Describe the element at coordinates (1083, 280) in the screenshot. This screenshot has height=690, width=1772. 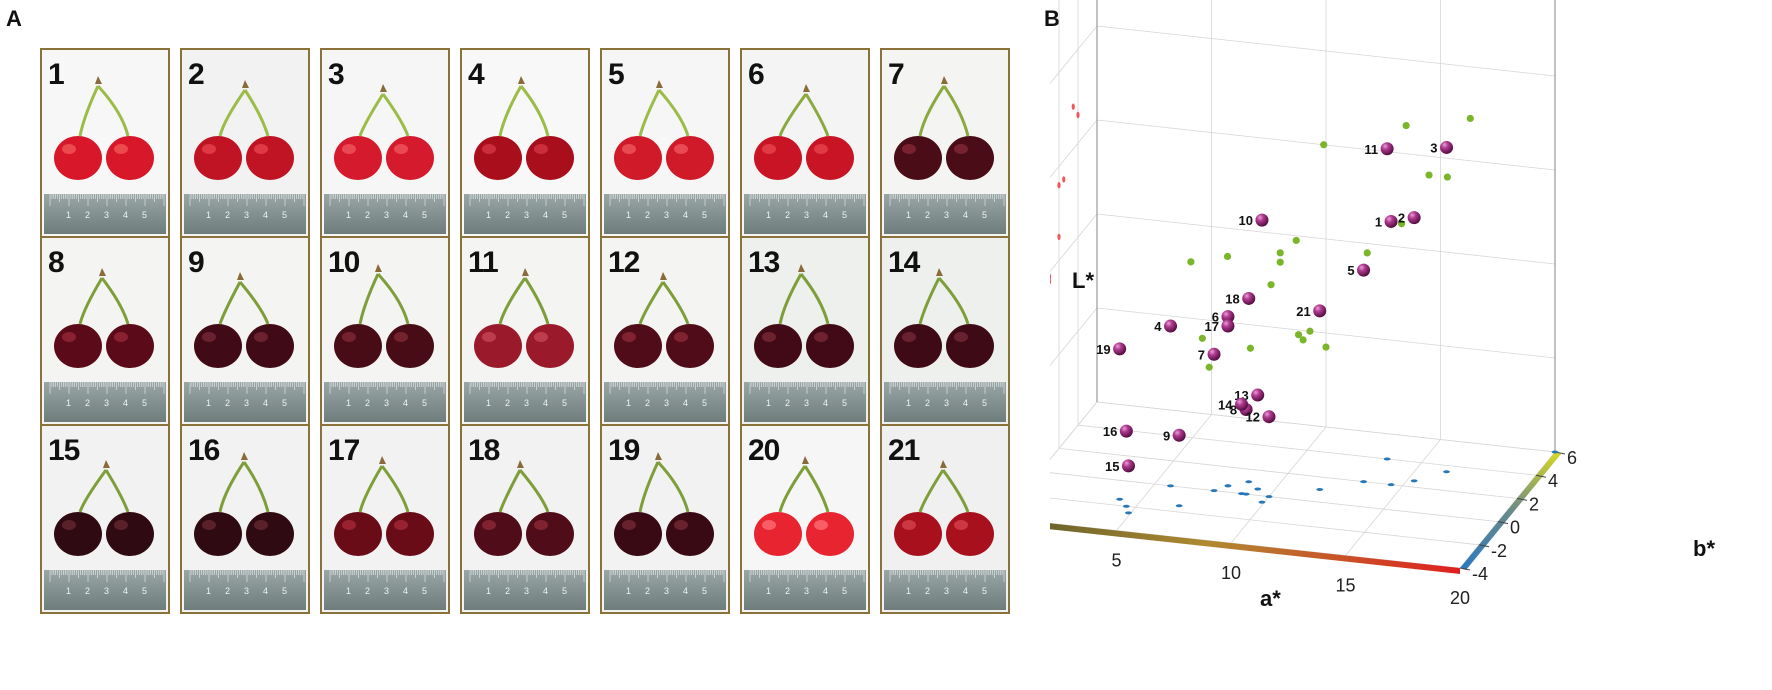
I see `z-axis-title: L*` at that location.